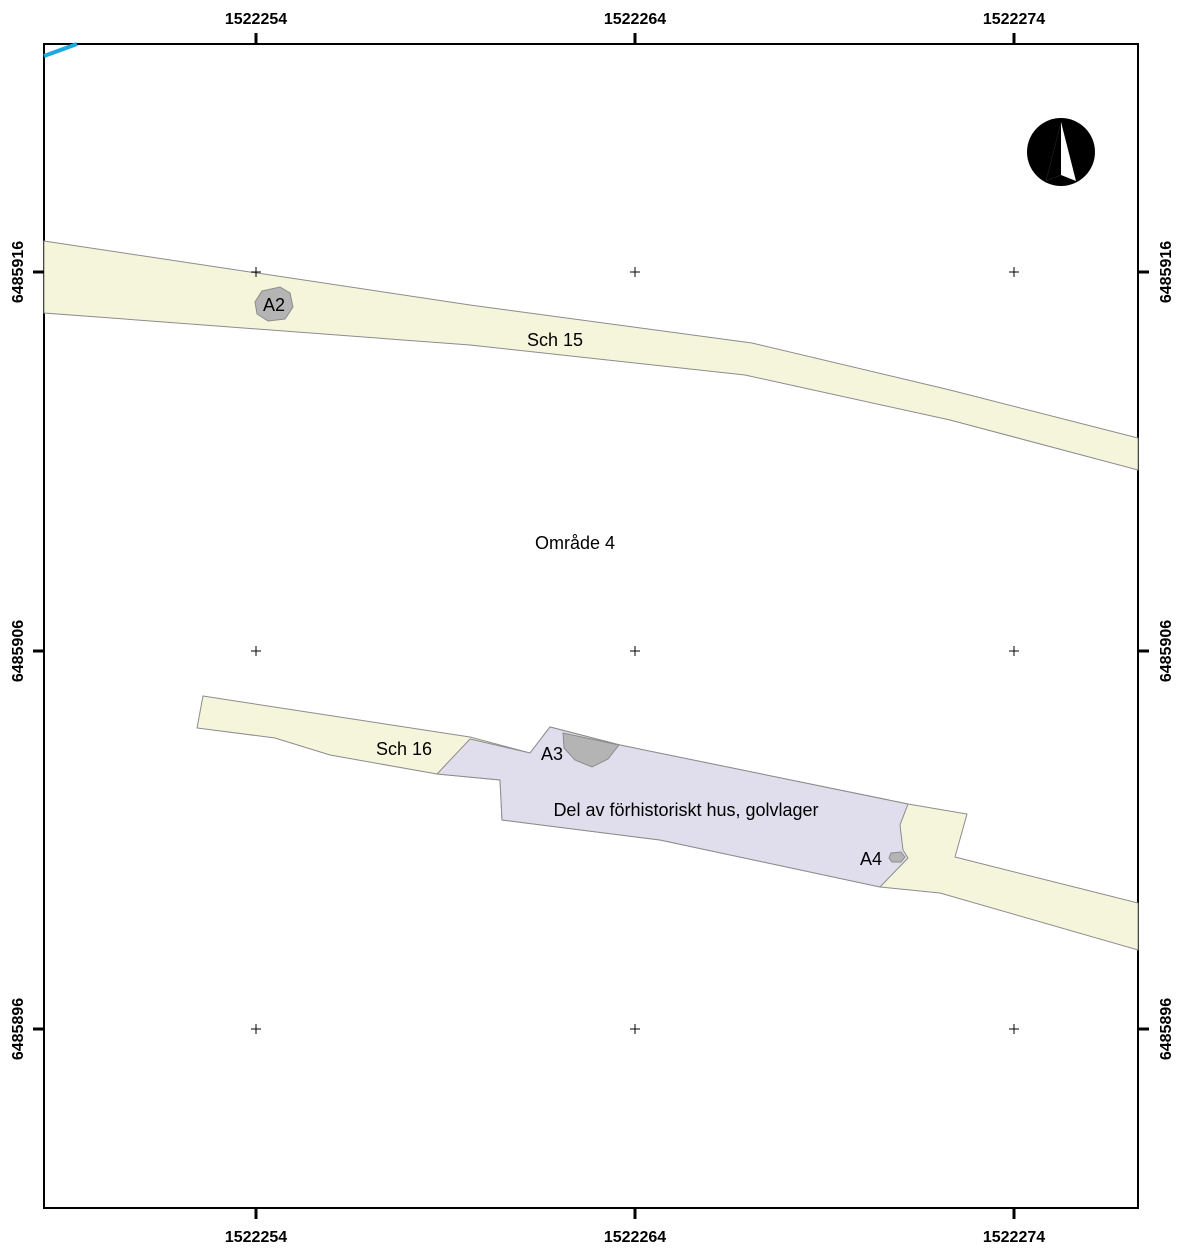  Describe the element at coordinates (635, 19) in the screenshot. I see `x-label-top-2: 1522264` at that location.